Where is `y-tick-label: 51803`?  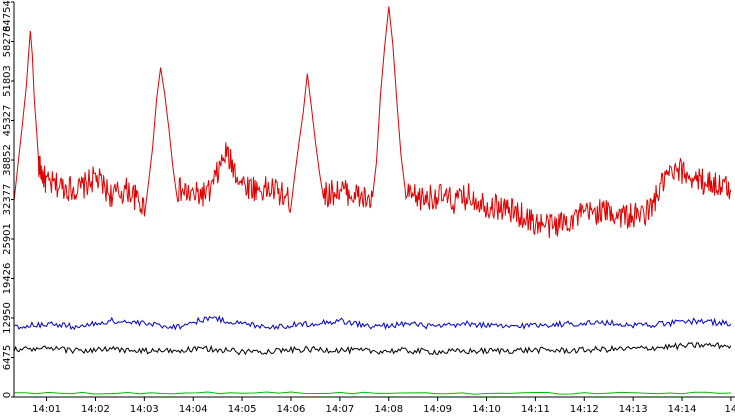
y-tick-label: 51803 is located at coordinates (7, 81).